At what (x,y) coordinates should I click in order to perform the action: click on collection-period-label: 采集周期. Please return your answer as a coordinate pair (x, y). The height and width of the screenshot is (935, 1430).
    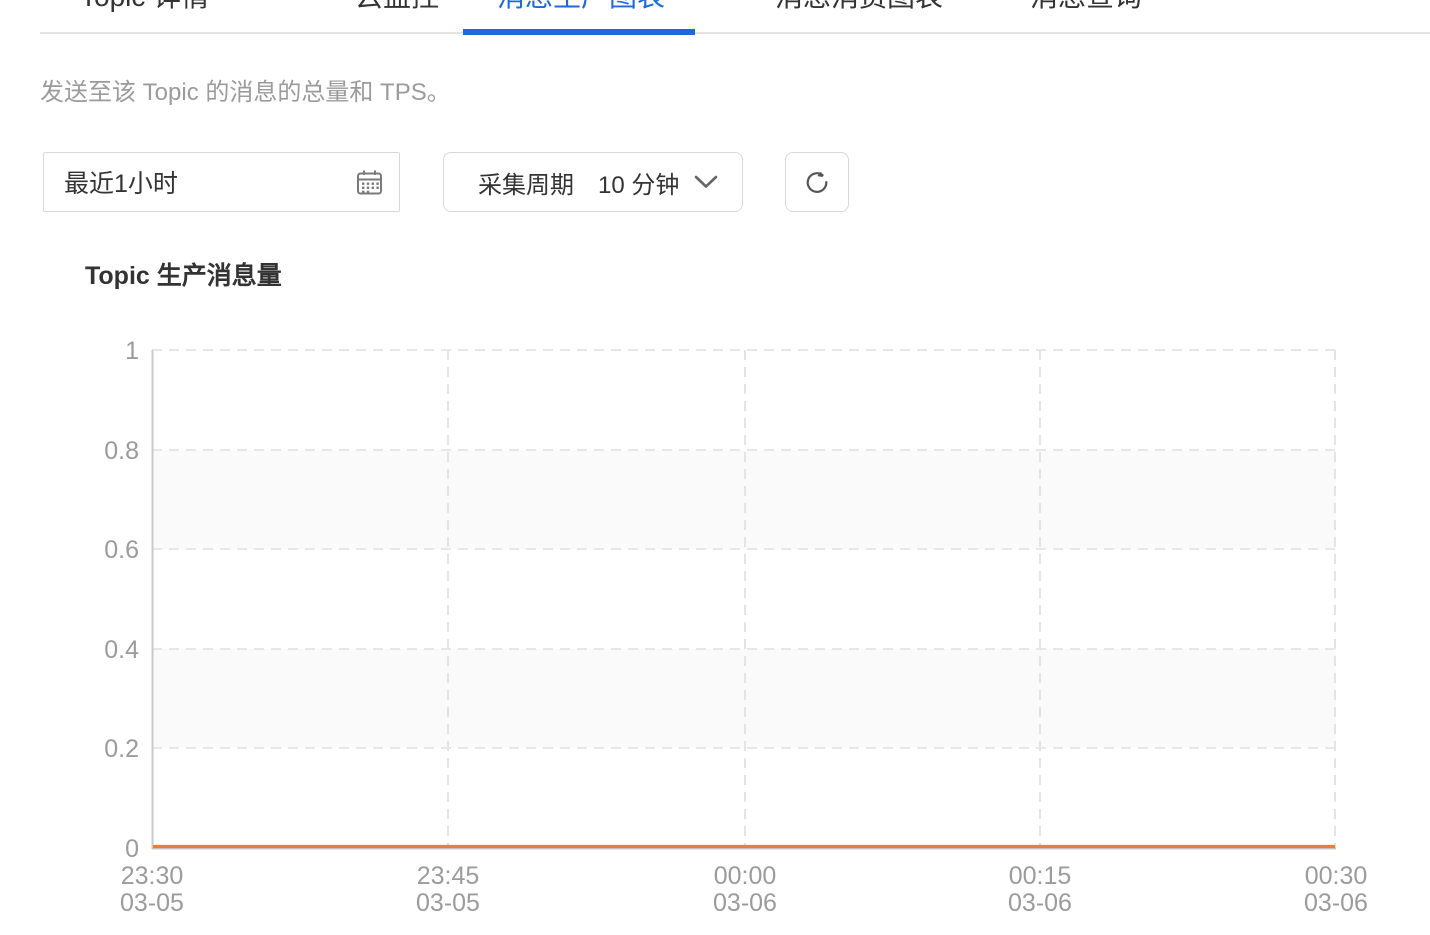
    Looking at the image, I should click on (526, 185).